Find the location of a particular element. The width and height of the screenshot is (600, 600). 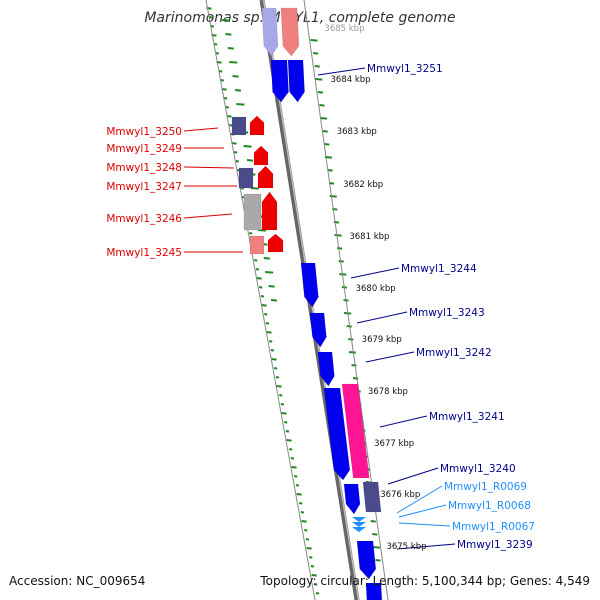

accession-text: Accession: NC_009654 is located at coordinates (77, 581).